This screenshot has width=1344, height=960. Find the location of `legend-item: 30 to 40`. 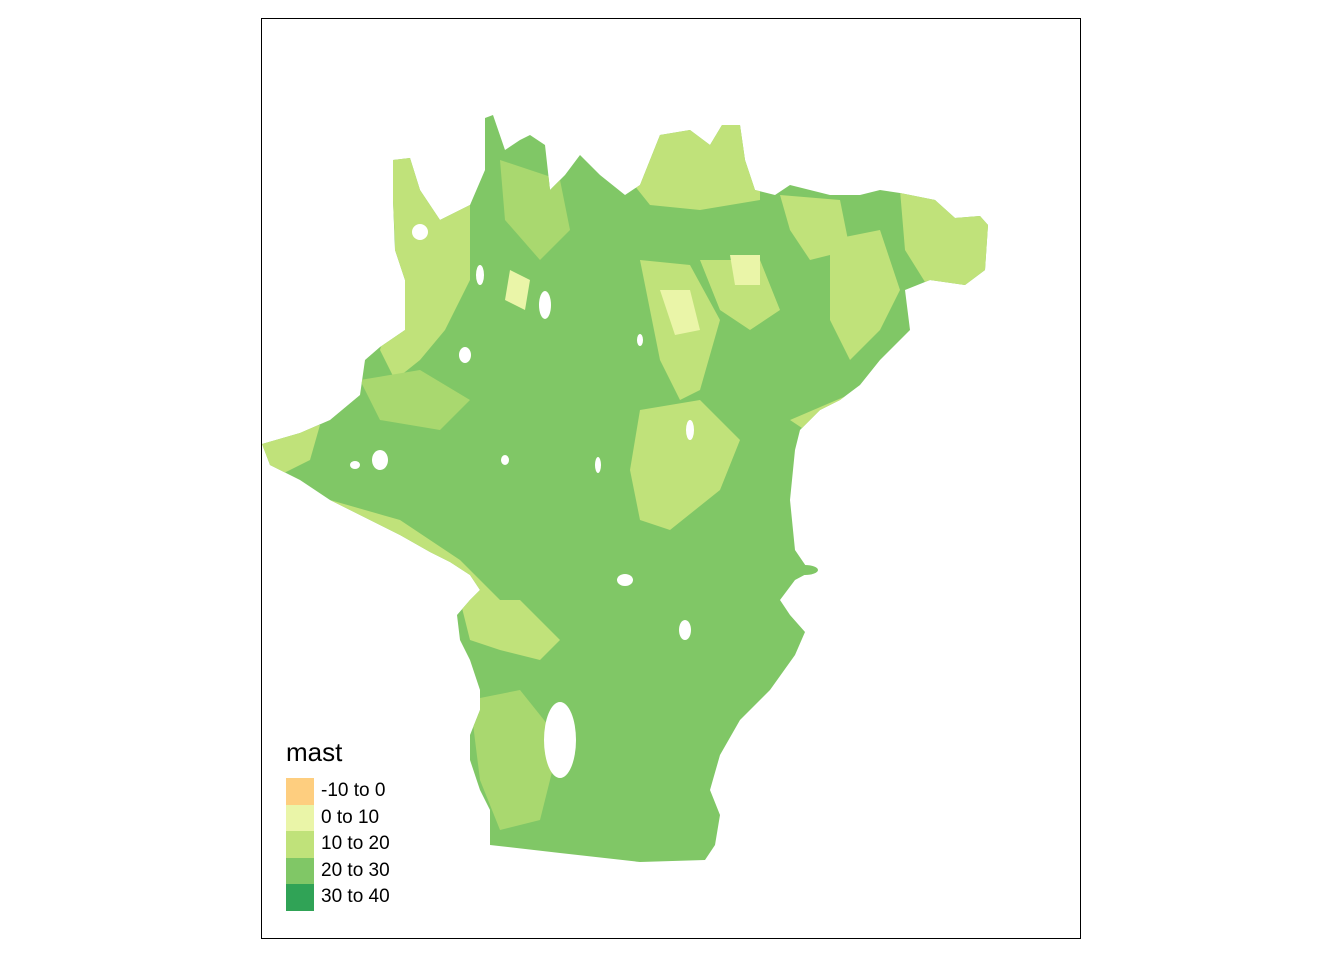

legend-item: 30 to 40 is located at coordinates (338, 897).